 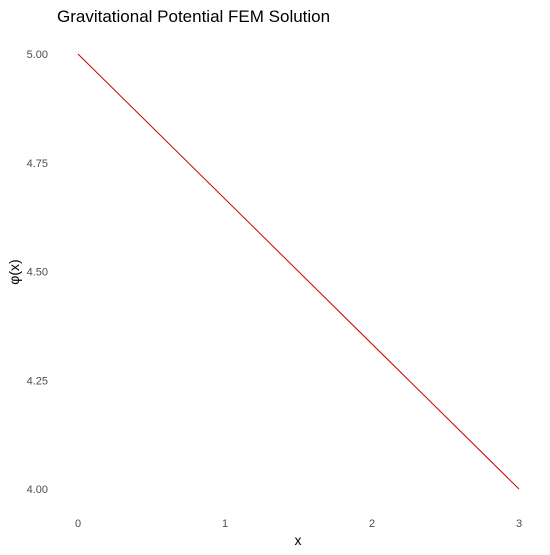 I want to click on y-axis-ticks: 4.00 4.25 4.50 4.75 5.00, so click(x=37, y=272).